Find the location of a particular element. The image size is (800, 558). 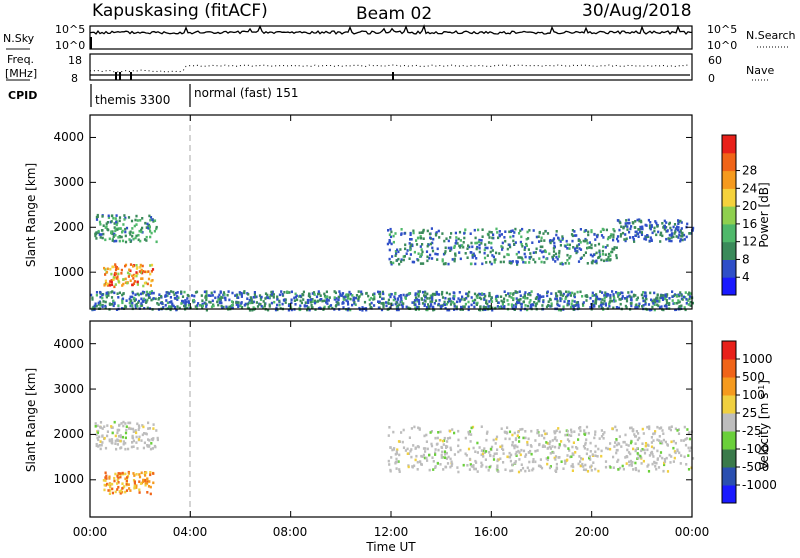

colorbar-segment is located at coordinates (729, 286).